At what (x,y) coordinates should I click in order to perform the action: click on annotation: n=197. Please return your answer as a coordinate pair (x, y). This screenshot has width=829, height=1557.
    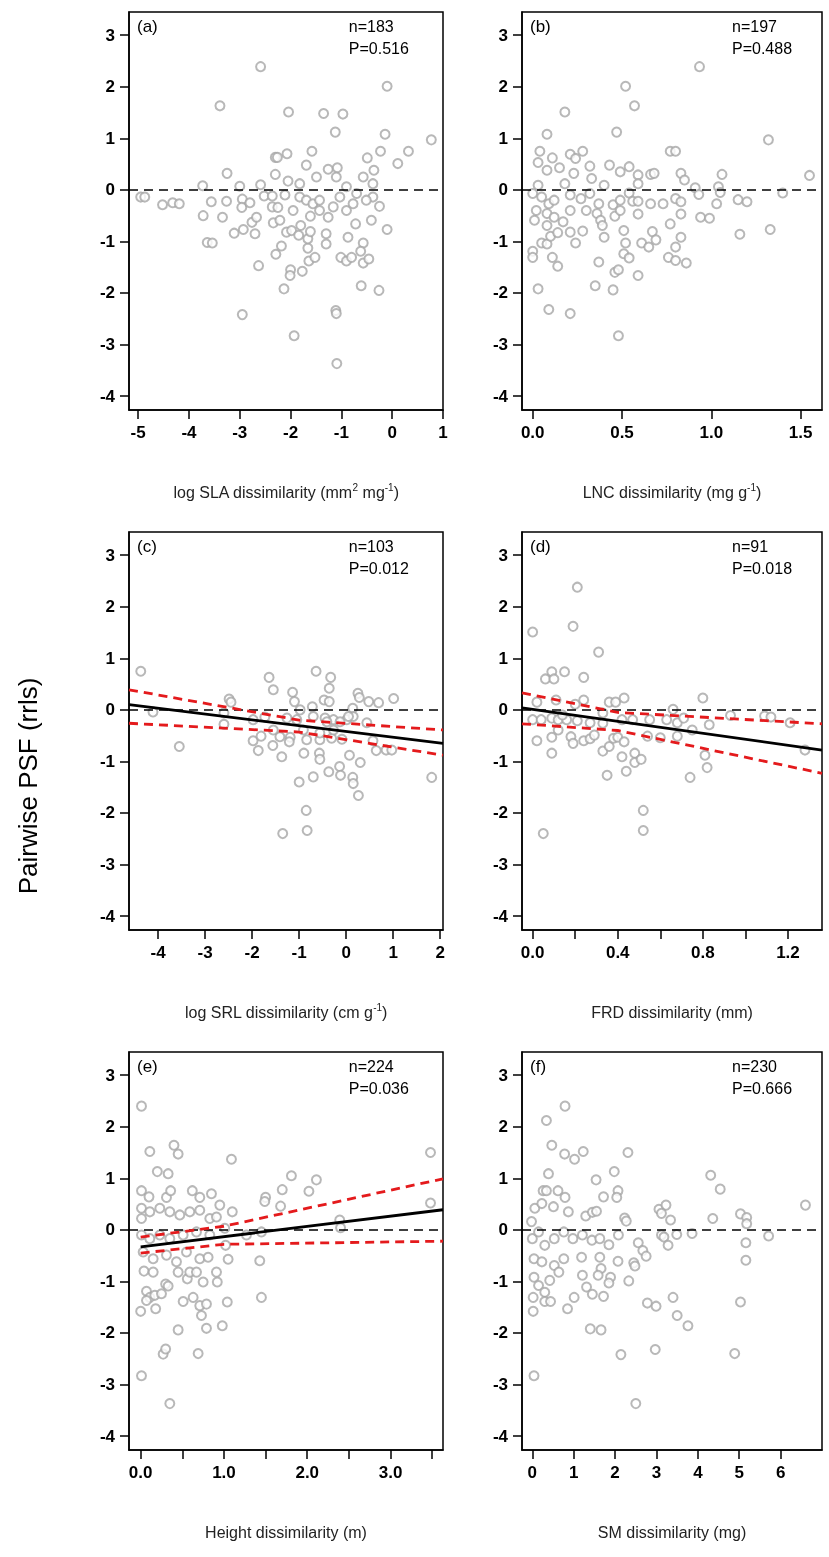
    Looking at the image, I should click on (755, 26).